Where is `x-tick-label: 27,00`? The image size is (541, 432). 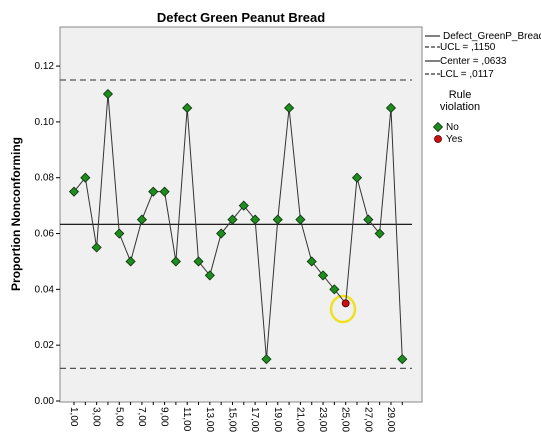 x-tick-label: 27,00 is located at coordinates (367, 419).